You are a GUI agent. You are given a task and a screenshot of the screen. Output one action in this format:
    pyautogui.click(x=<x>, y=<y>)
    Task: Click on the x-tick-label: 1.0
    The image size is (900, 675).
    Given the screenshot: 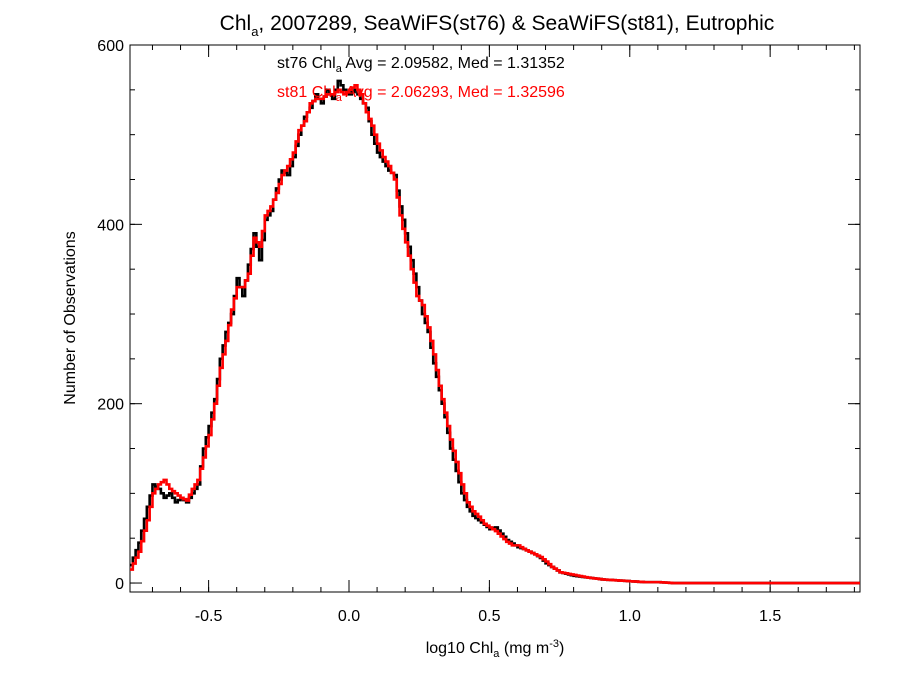 What is the action you would take?
    pyautogui.click(x=630, y=616)
    